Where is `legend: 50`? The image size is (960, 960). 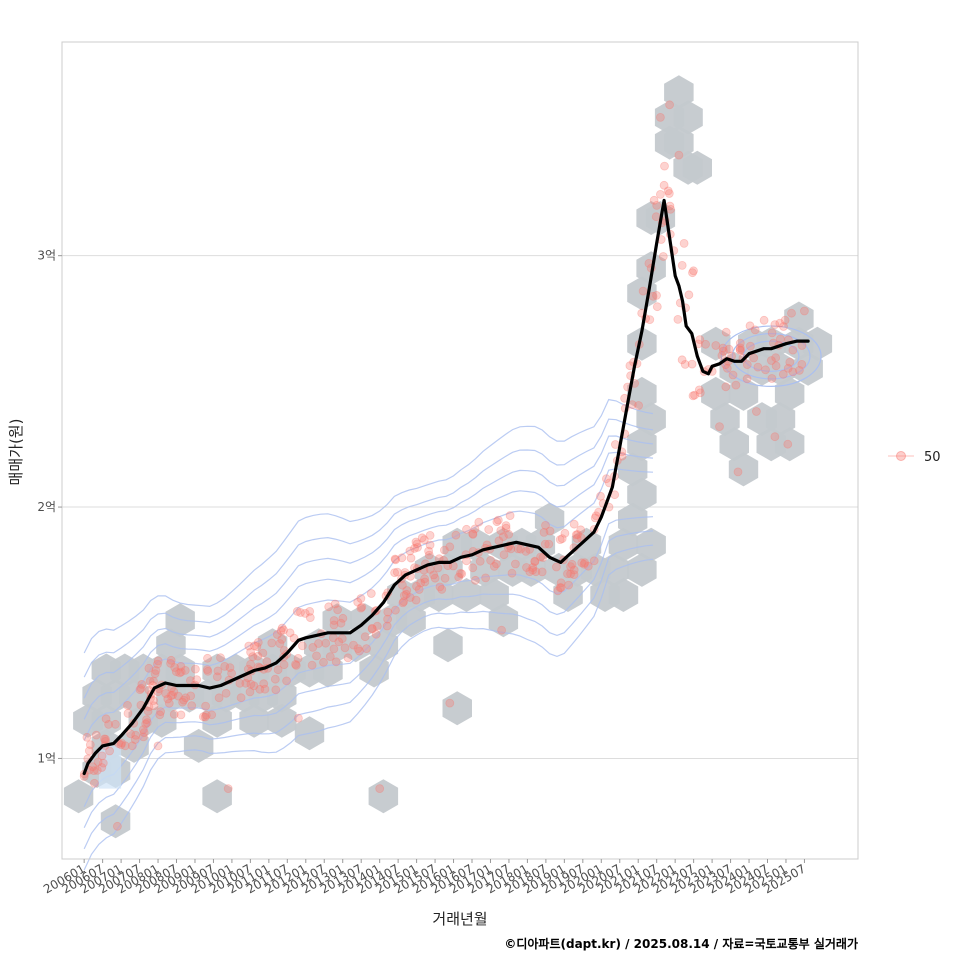
legend: 50 is located at coordinates (914, 457).